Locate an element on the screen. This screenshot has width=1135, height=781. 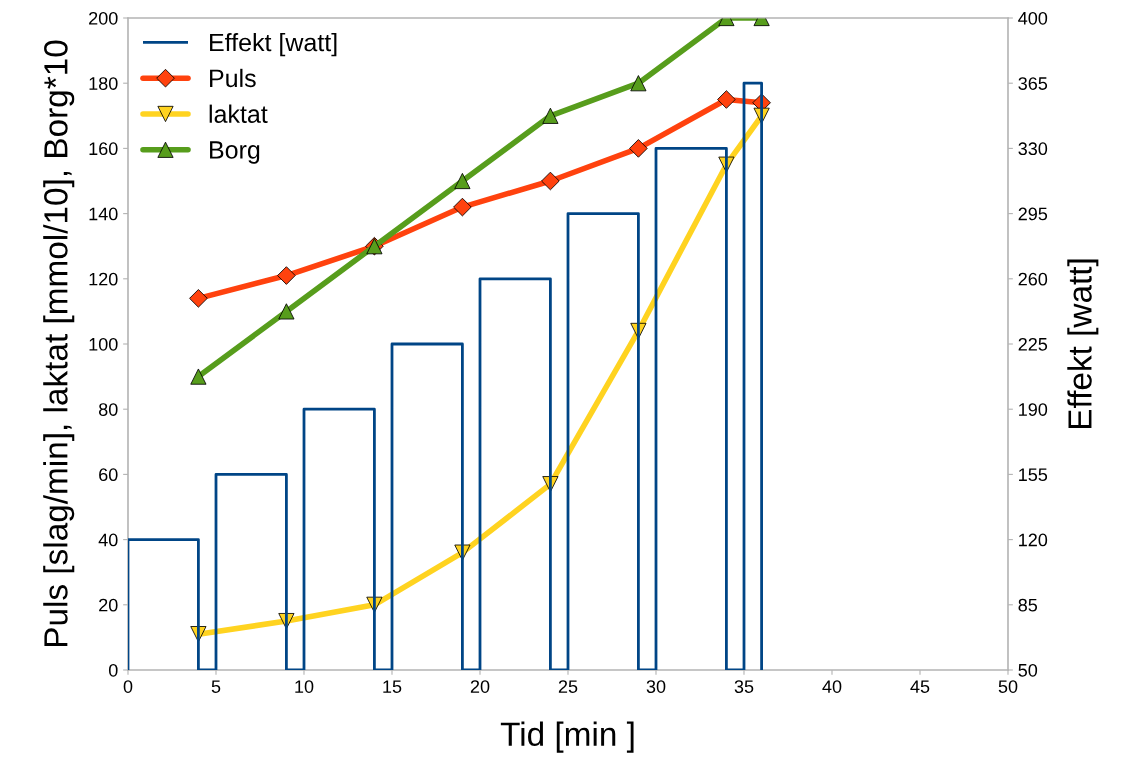
legend-label: Borg is located at coordinates (235, 152).